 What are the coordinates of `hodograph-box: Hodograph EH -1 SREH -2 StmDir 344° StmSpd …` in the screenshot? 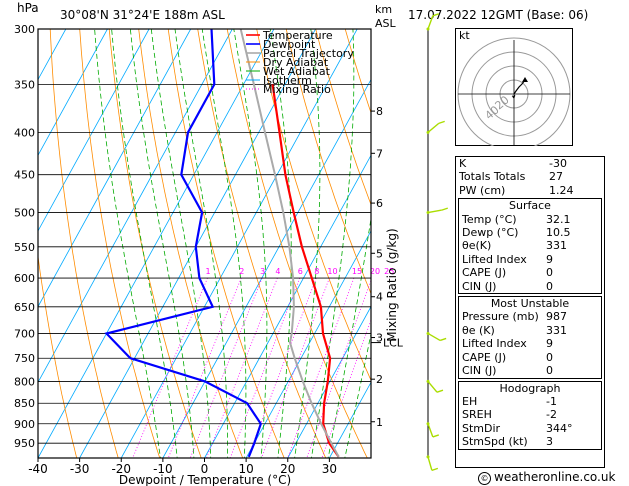 It's located at (530, 415).